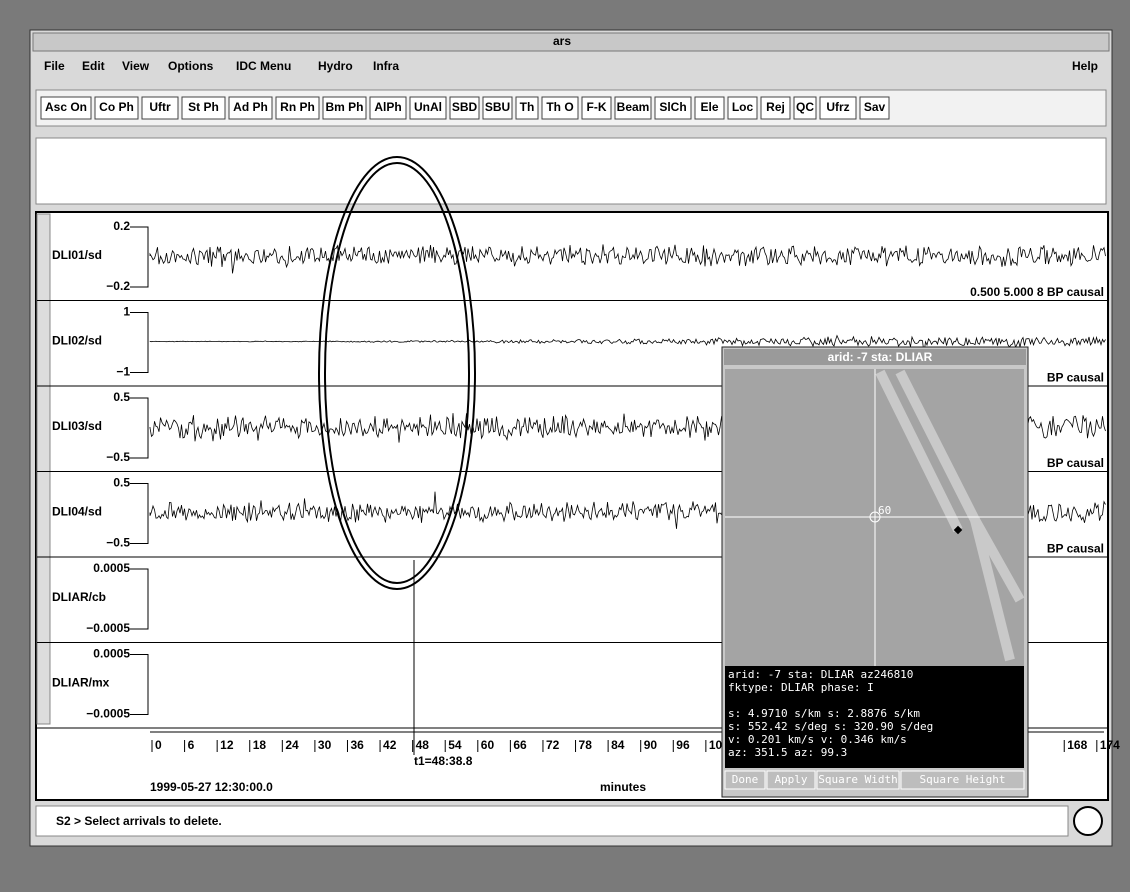 The height and width of the screenshot is (892, 1130). What do you see at coordinates (455, 745) in the screenshot?
I see `time-tick-label: 54` at bounding box center [455, 745].